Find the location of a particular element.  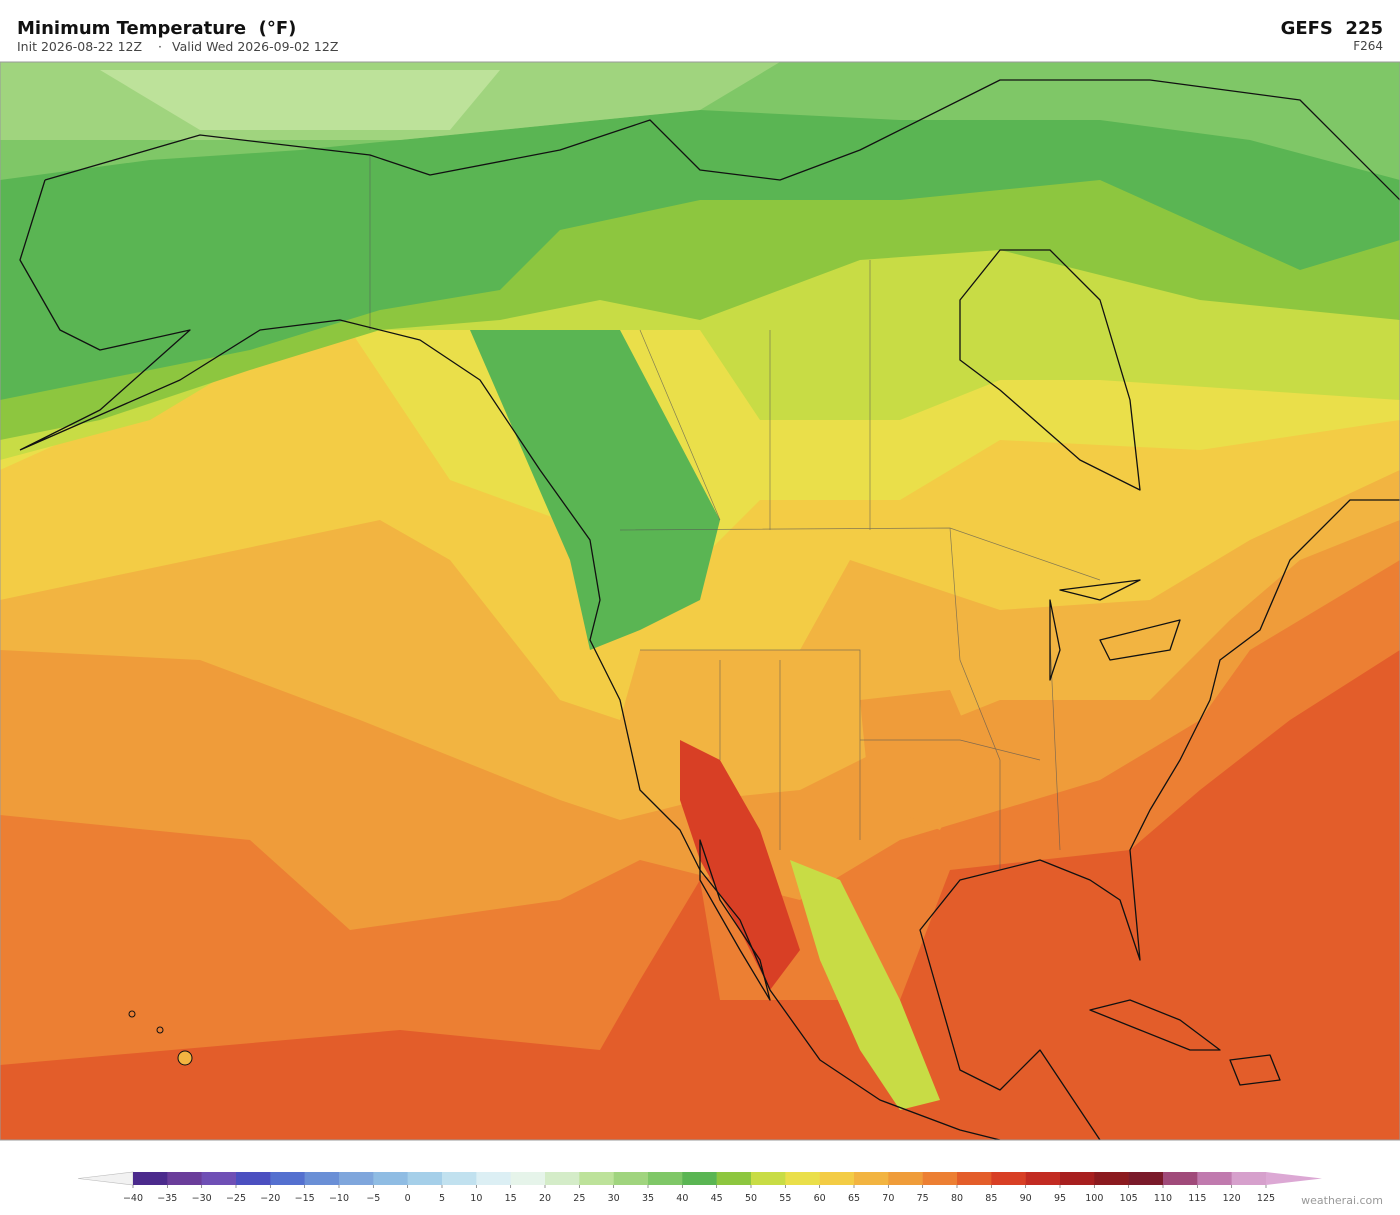

colorbar-tick-label: 40 is located at coordinates (682, 1198).